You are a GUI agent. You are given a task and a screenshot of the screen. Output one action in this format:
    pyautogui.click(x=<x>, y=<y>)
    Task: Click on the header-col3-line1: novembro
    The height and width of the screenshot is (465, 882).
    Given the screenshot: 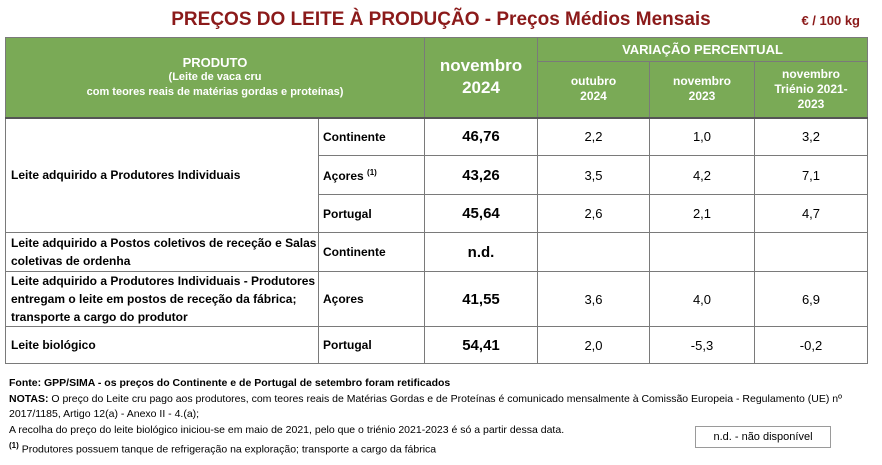 What is the action you would take?
    pyautogui.click(x=810, y=73)
    